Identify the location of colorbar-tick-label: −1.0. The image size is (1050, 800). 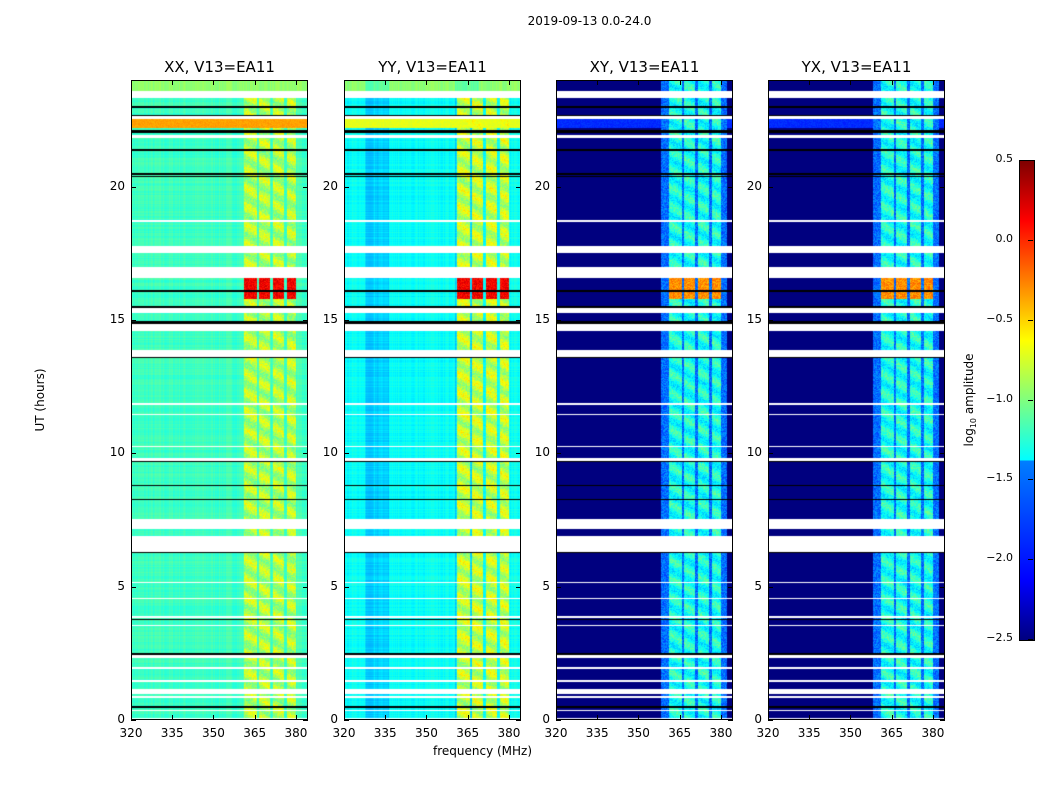
(999, 398).